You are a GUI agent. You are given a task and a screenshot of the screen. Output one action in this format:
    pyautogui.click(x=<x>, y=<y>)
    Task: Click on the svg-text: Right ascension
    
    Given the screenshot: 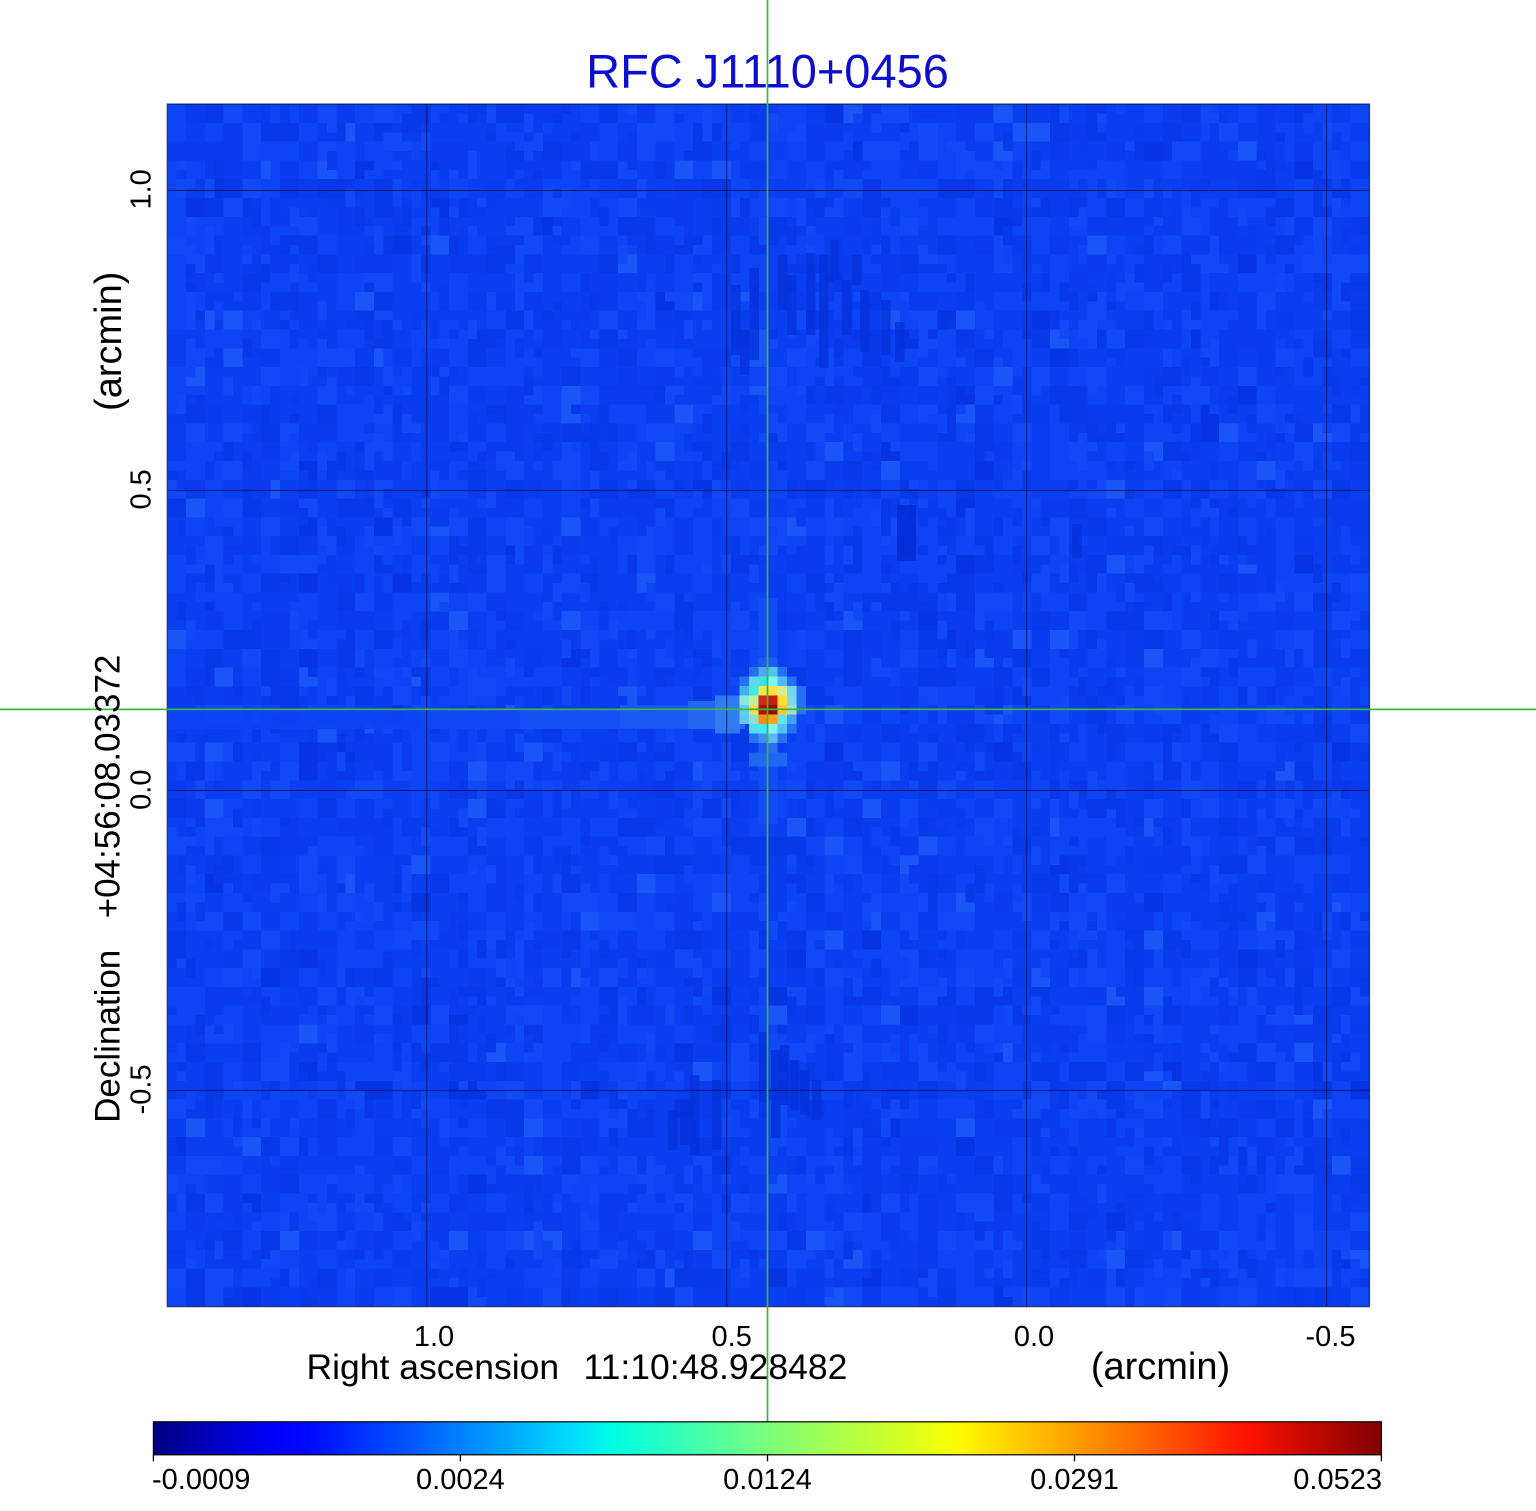 What is the action you would take?
    pyautogui.click(x=433, y=1367)
    